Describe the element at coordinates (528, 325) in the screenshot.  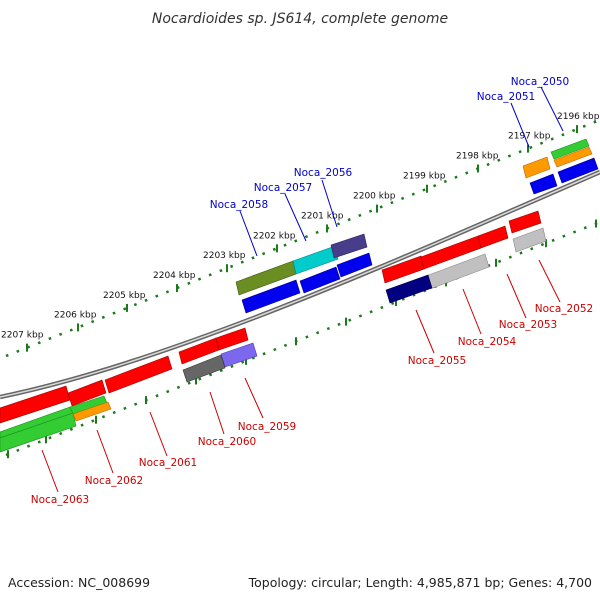
I see `gene-label-noca-2053: Noca_2053` at that location.